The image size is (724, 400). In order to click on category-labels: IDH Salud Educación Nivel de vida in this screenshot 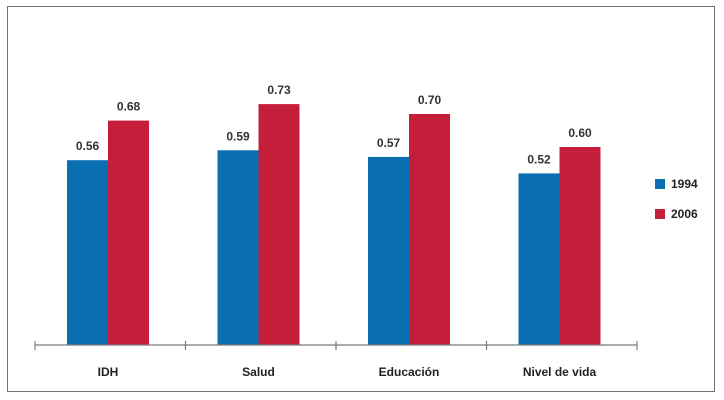, I will do `click(347, 372)`.